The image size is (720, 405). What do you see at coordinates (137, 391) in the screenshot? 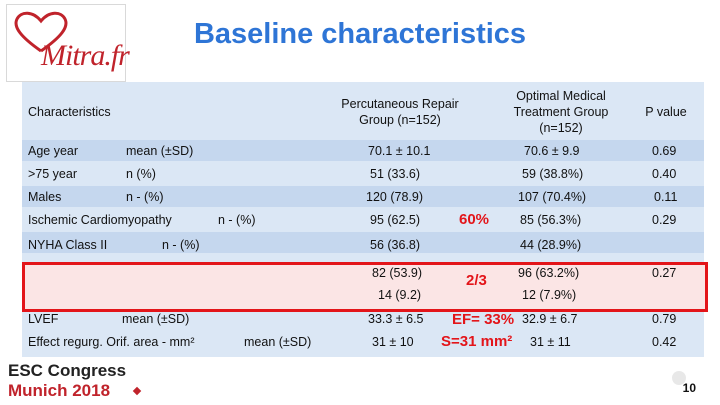
I see `dot-icon` at bounding box center [137, 391].